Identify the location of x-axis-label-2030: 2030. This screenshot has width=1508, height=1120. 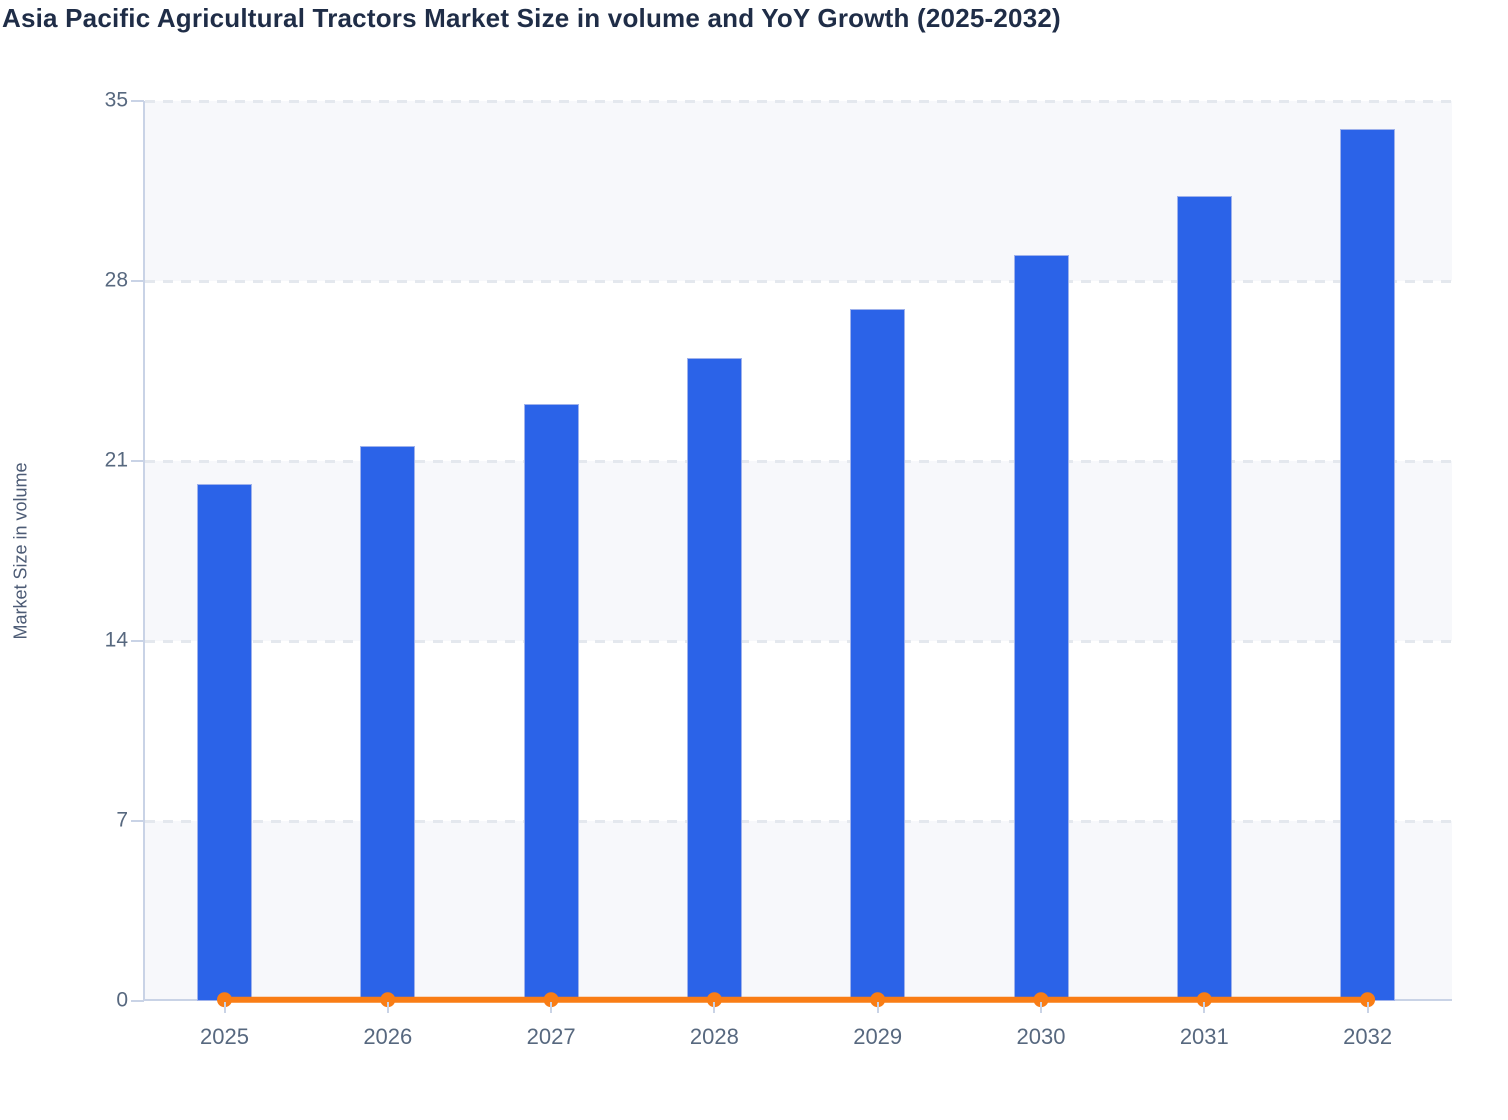
(1041, 1036).